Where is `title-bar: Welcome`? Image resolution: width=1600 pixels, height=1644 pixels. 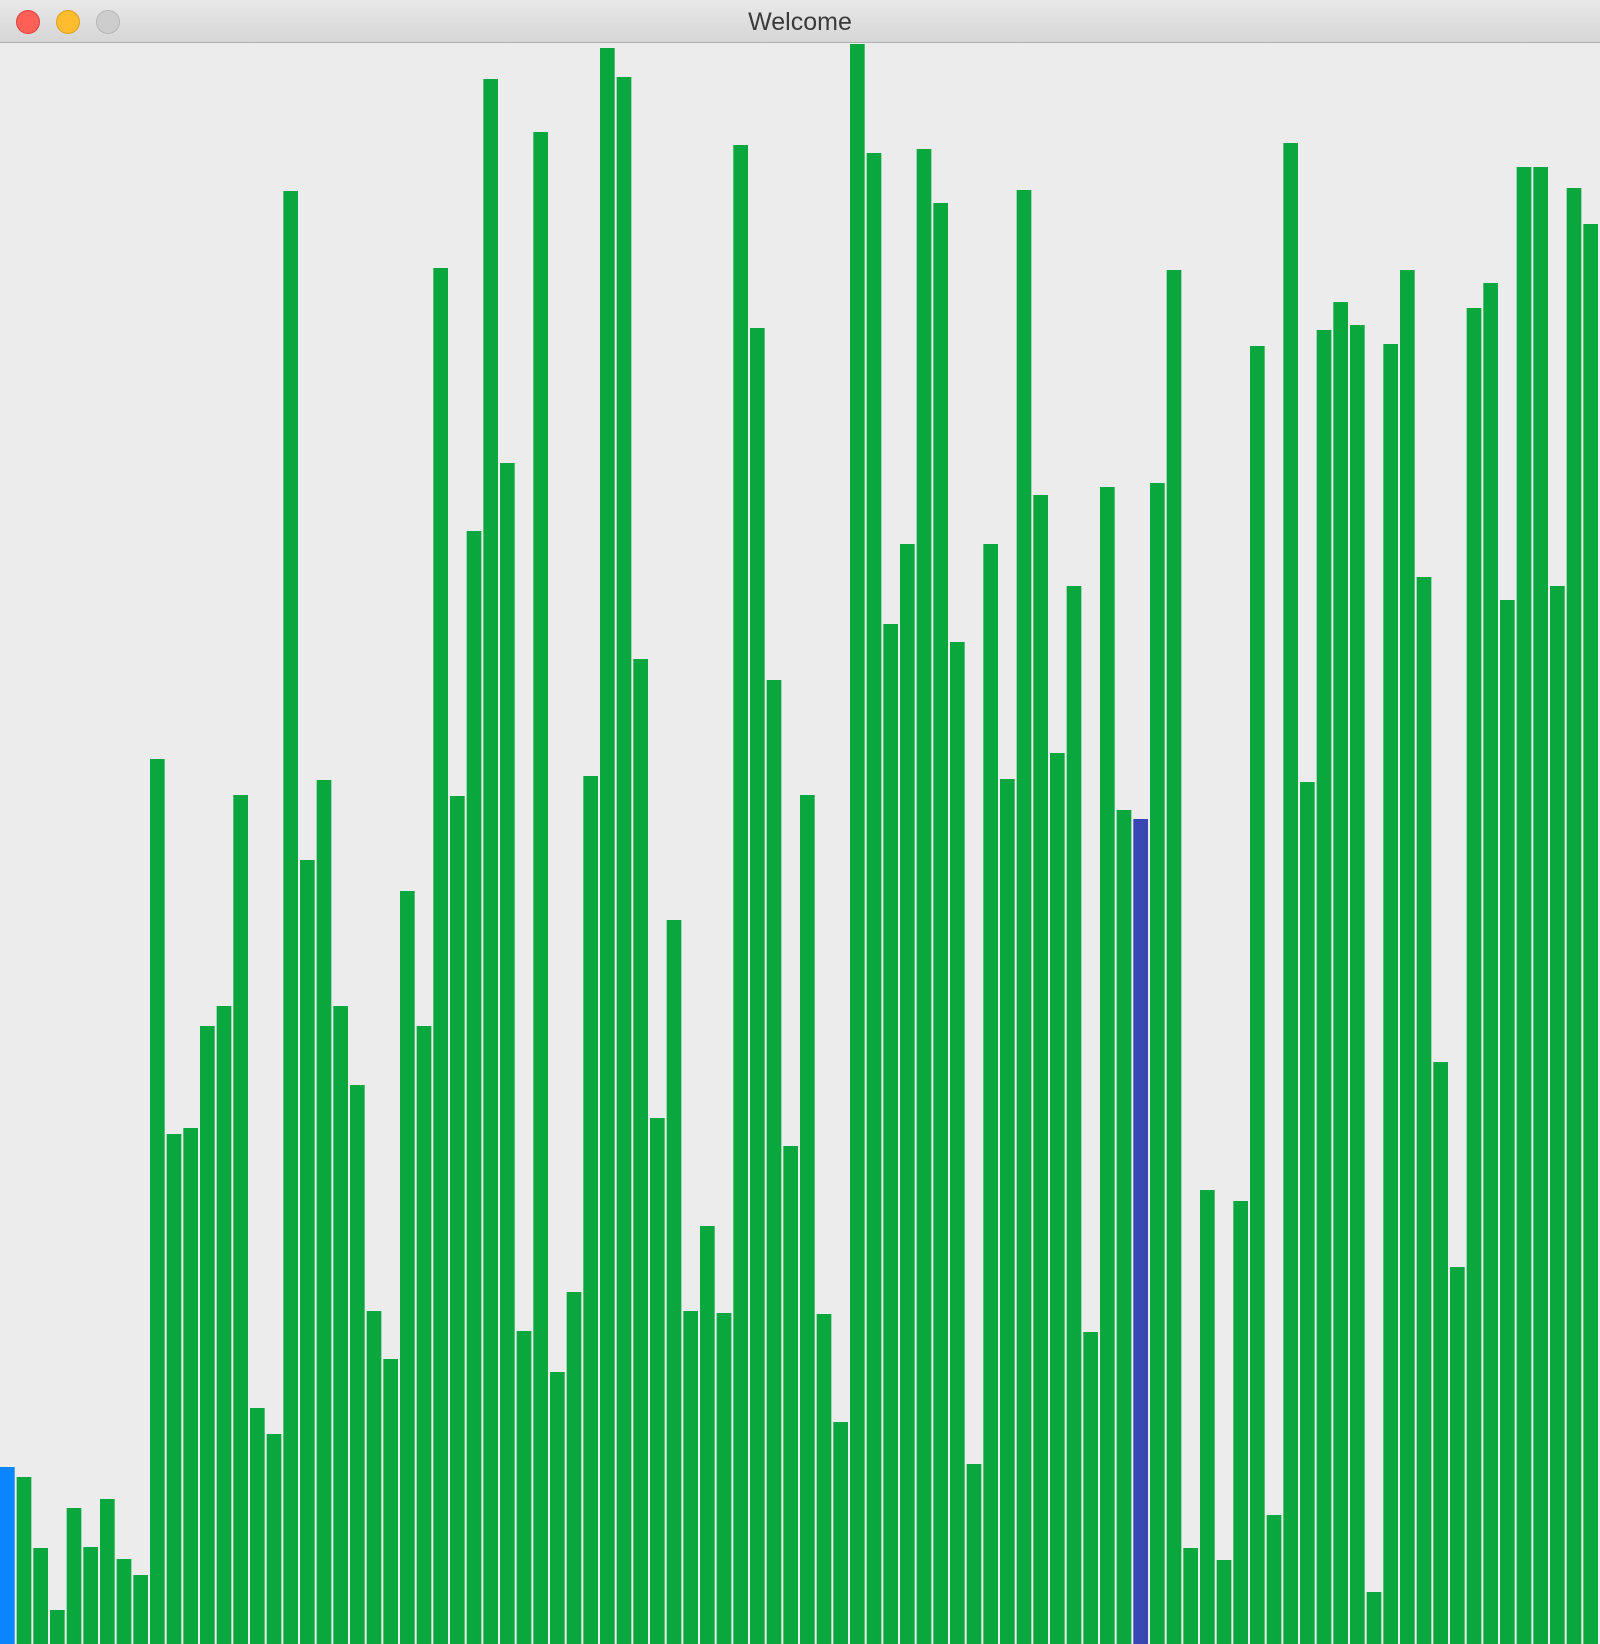 title-bar: Welcome is located at coordinates (800, 21).